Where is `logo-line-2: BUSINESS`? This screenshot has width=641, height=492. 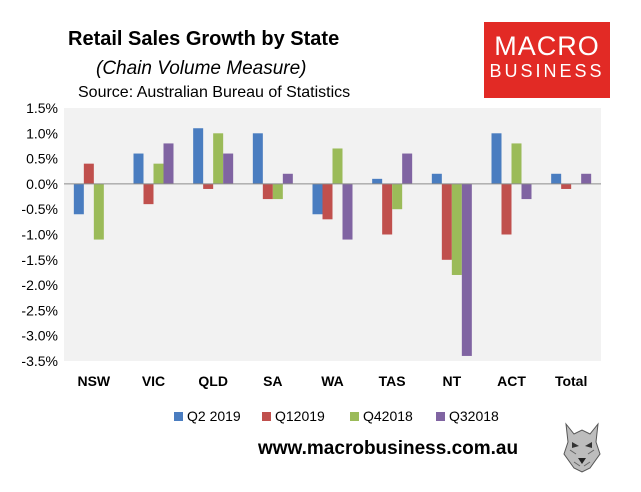 logo-line-2: BUSINESS is located at coordinates (547, 71).